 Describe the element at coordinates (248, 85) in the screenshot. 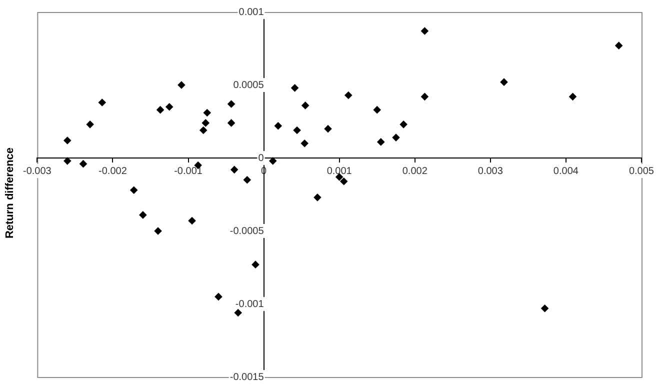

I see `y-tick-label: 0.0005` at that location.